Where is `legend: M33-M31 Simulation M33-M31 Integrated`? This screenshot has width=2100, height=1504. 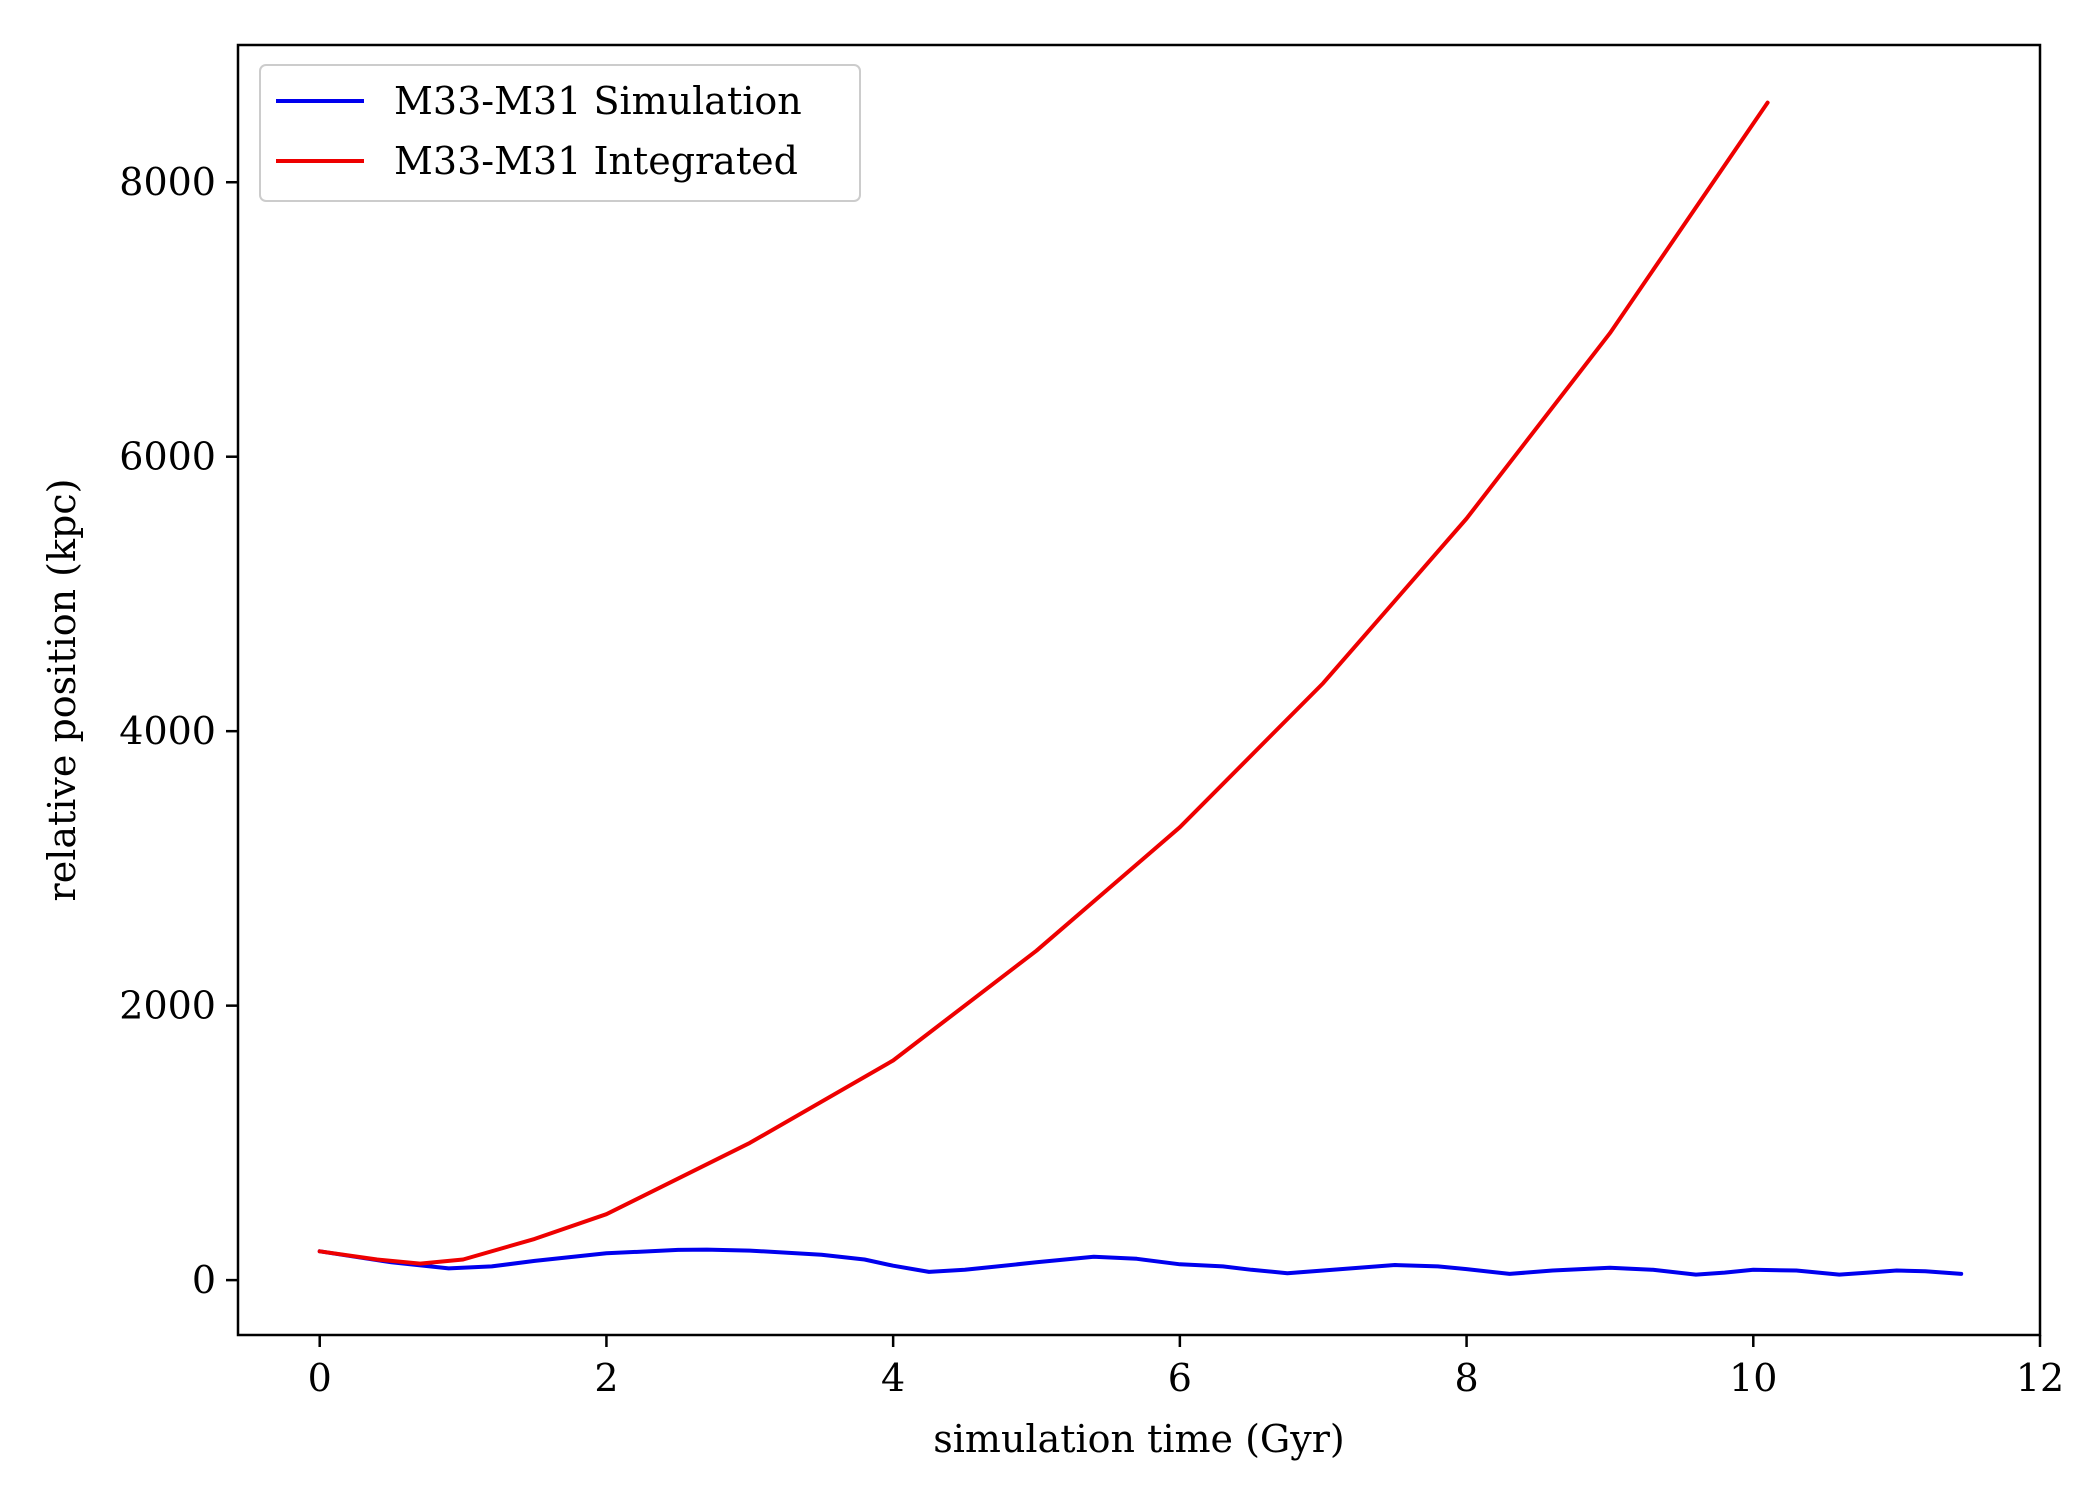 legend: M33-M31 Simulation M33-M31 Integrated is located at coordinates (560, 133).